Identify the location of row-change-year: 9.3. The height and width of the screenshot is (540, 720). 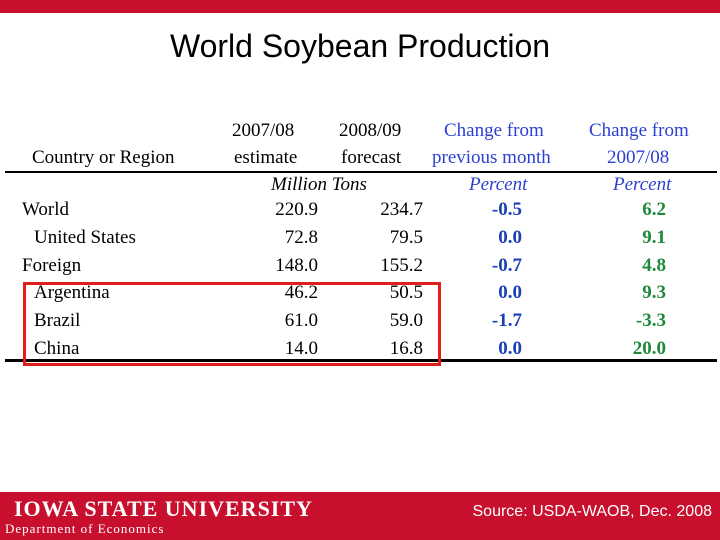
(654, 292).